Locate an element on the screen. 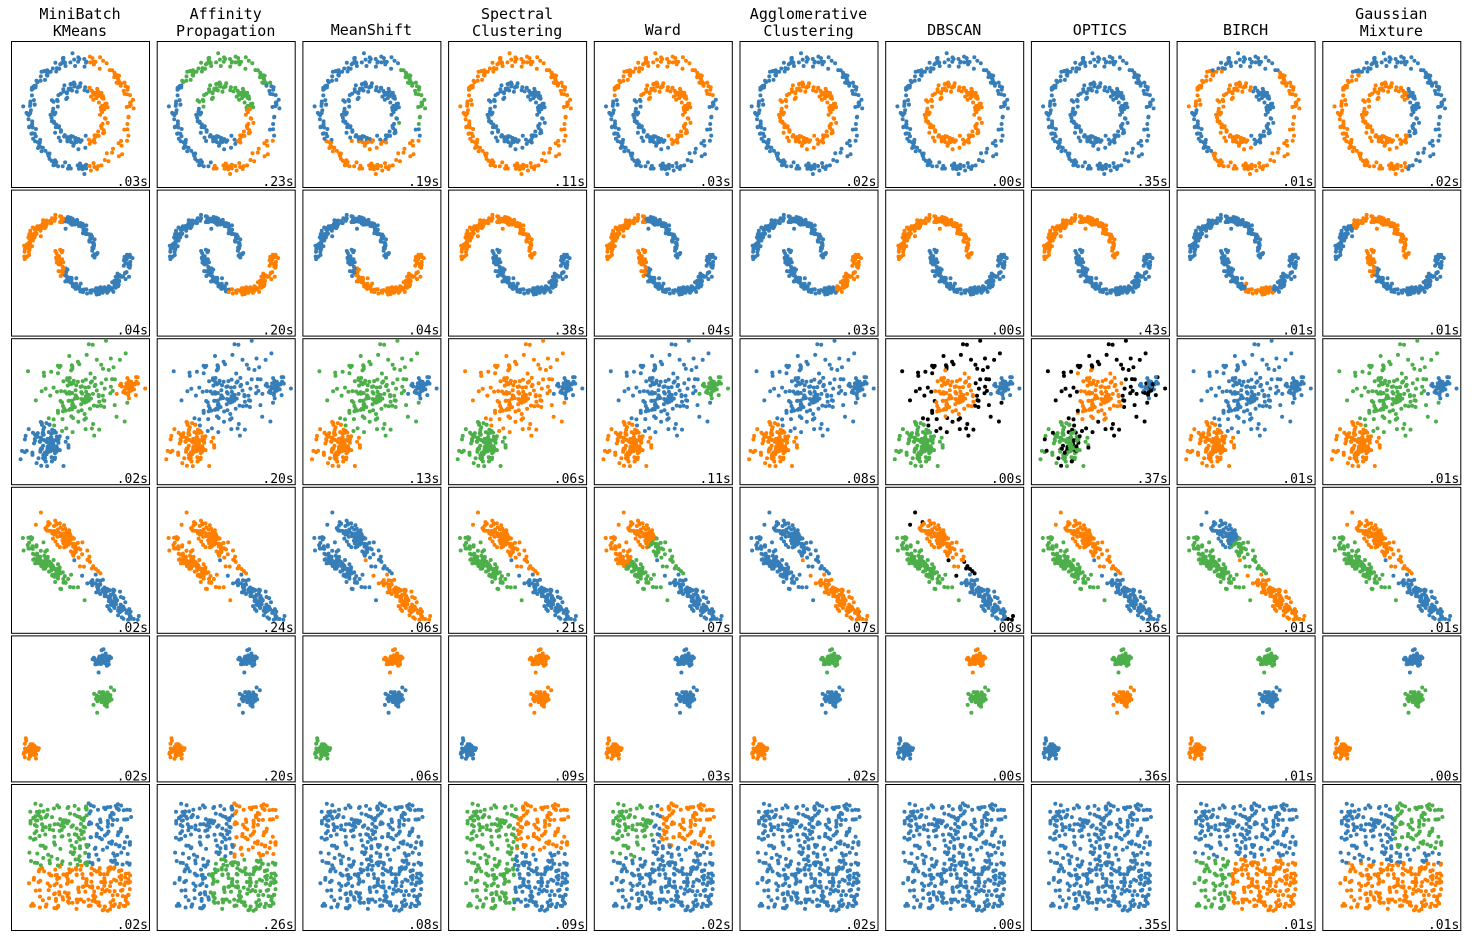 This screenshot has height=945, width=1472. timing-label: .04s is located at coordinates (714, 331).